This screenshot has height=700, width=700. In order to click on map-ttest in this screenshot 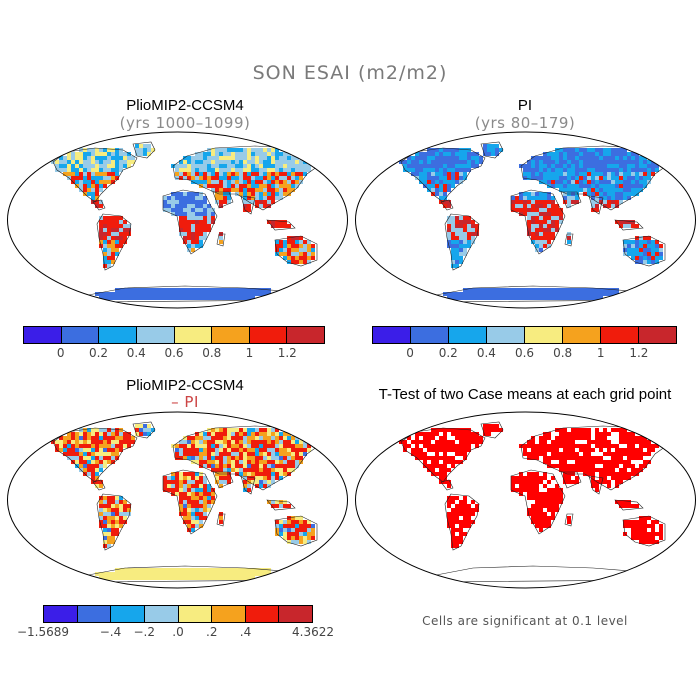, I will do `click(525, 500)`.